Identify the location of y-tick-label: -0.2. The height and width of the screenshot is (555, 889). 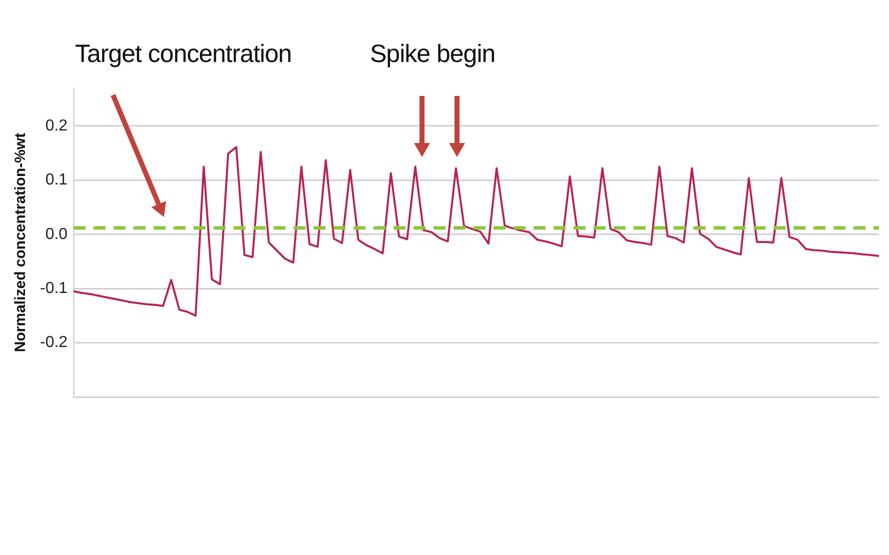
(54, 343).